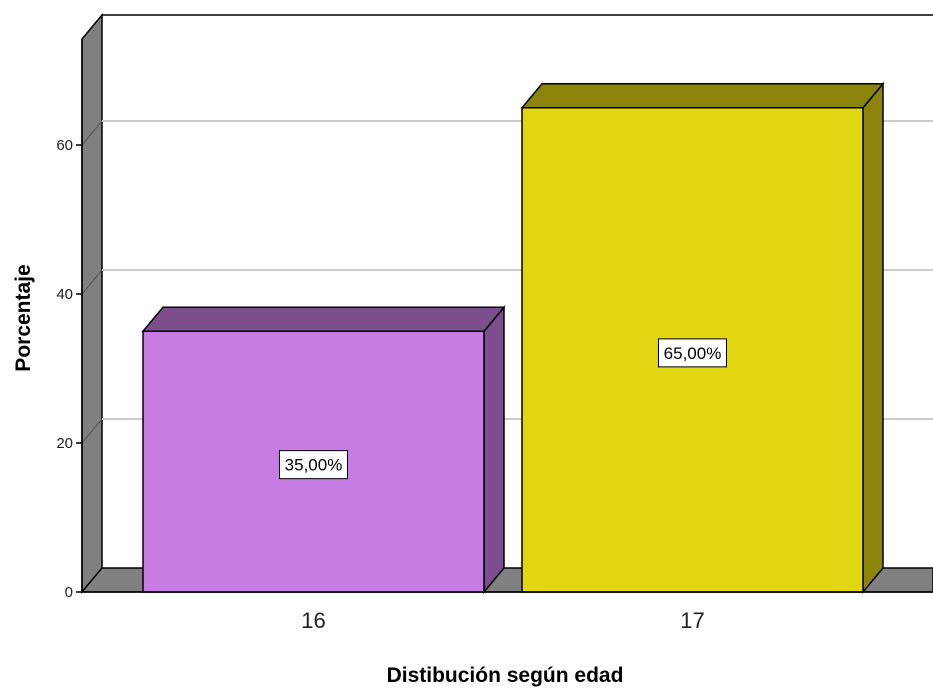  I want to click on data-label: 35,00%, so click(313, 465).